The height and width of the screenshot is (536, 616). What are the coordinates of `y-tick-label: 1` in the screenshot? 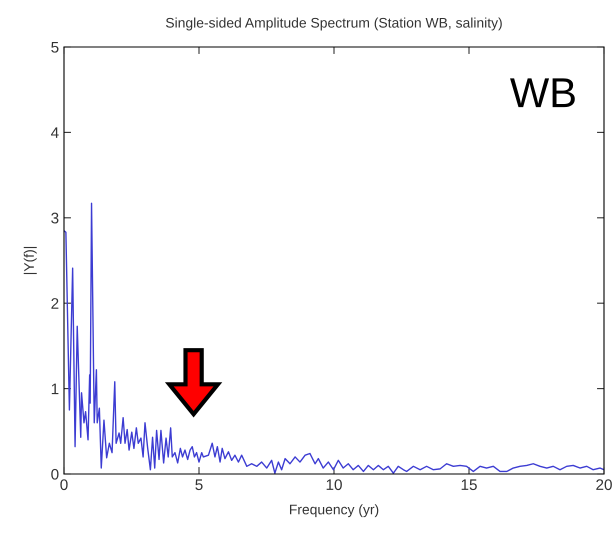 It's located at (55, 389).